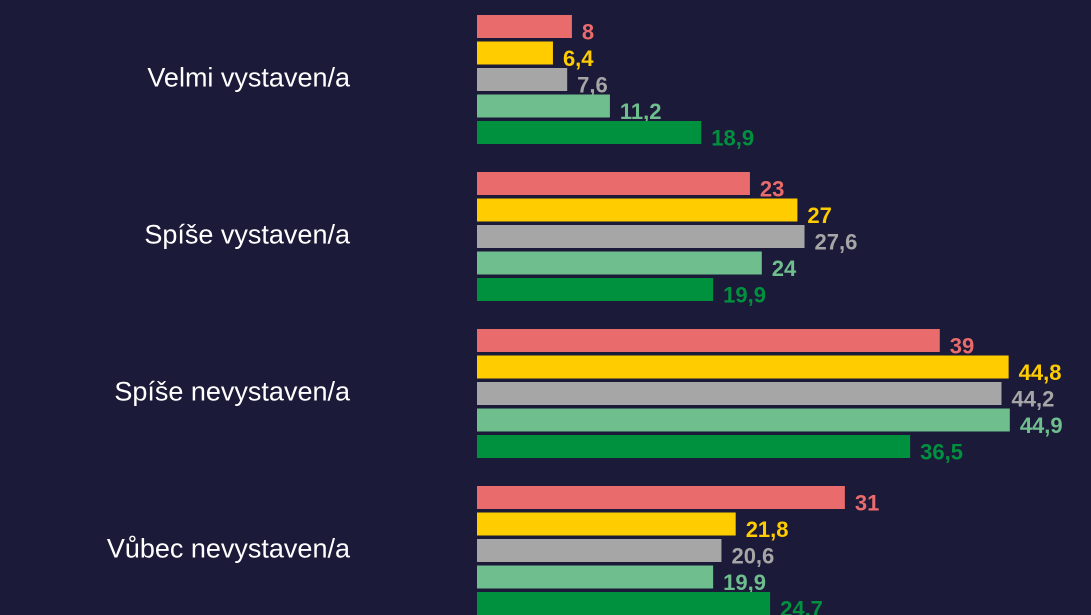  Describe the element at coordinates (767, 529) in the screenshot. I see `value-label: 21,8` at that location.